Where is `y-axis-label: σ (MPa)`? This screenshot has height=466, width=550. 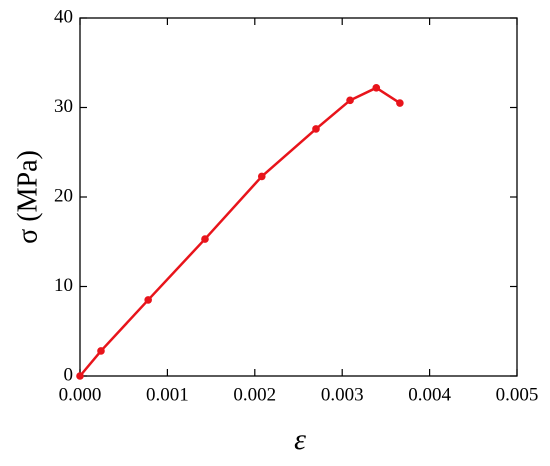 y-axis-label: σ (MPa) is located at coordinates (27, 197).